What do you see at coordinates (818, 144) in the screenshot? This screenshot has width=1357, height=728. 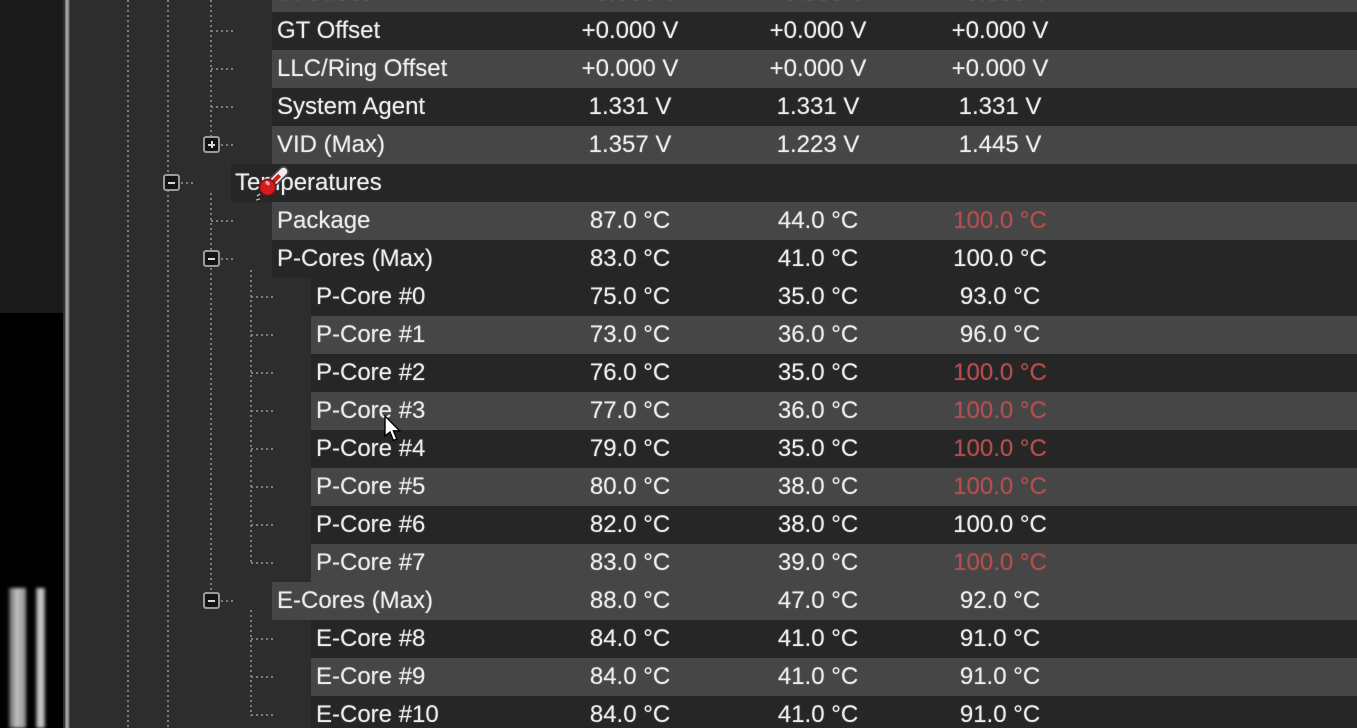 I see `value-cell: 1.223 V` at bounding box center [818, 144].